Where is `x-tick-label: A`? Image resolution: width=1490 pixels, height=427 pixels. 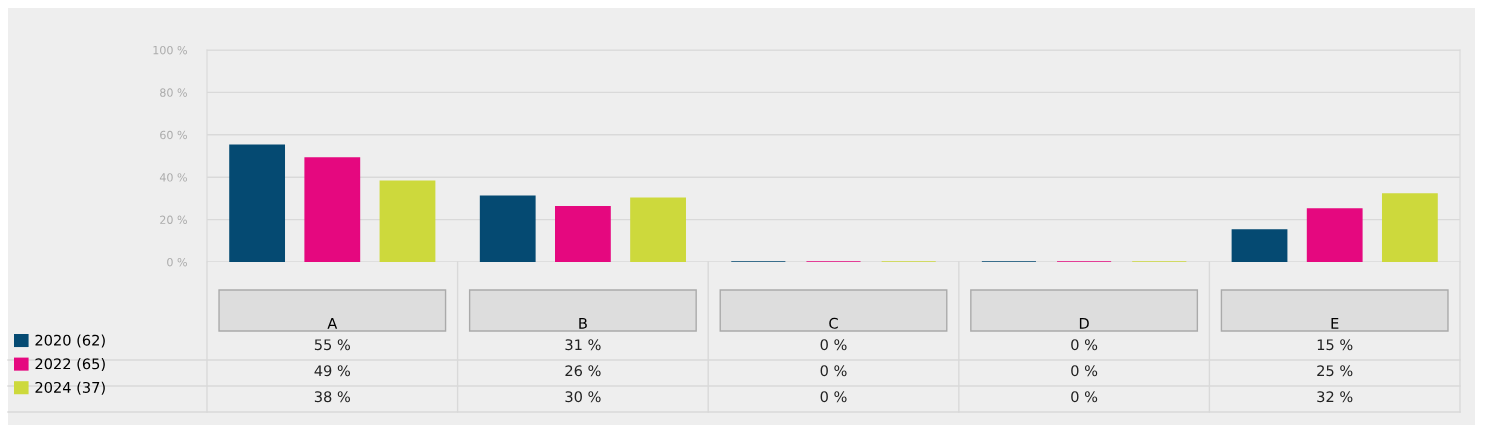
x-tick-label: A is located at coordinates (332, 323).